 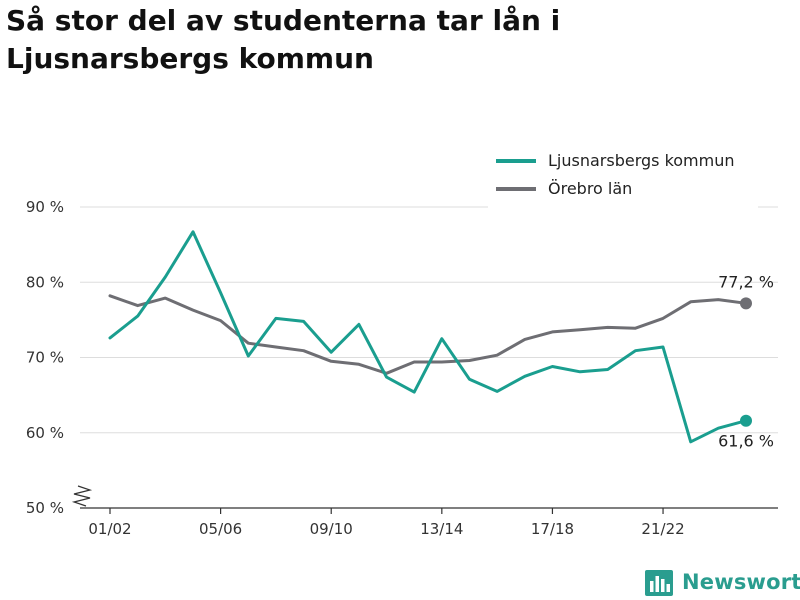 What do you see at coordinates (428, 334) in the screenshot?
I see `series-line-orebro` at bounding box center [428, 334].